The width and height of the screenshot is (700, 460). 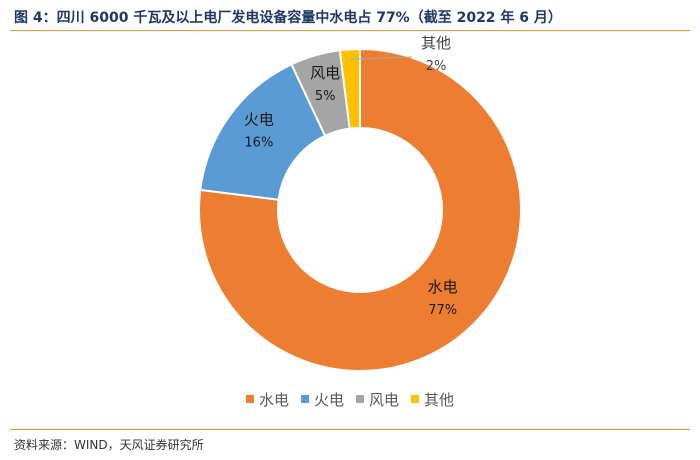 I want to click on category-label-thermal: 火电, so click(x=259, y=120).